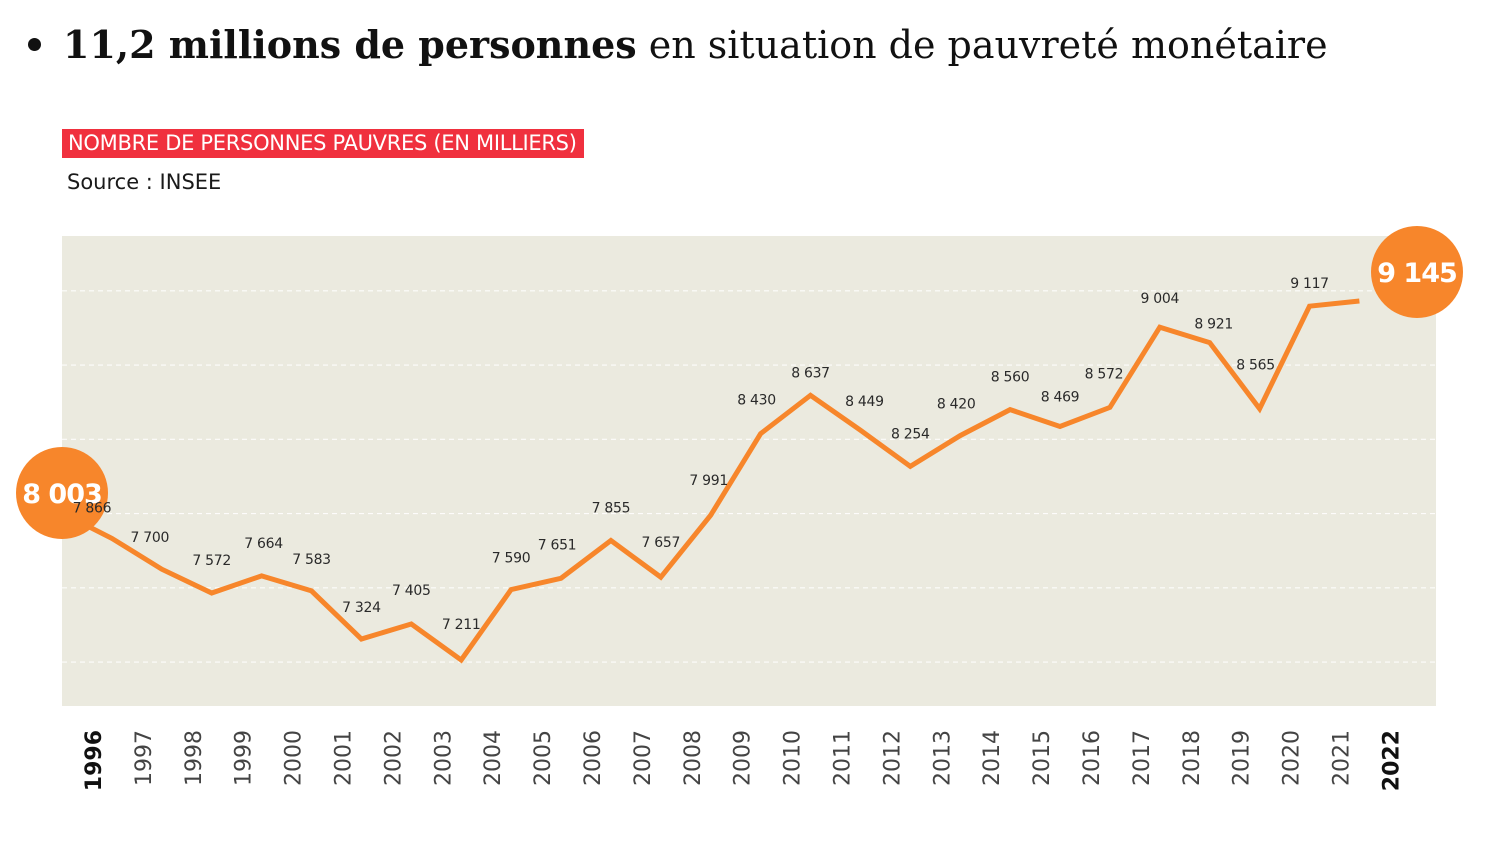 The width and height of the screenshot is (1486, 846). What do you see at coordinates (1255, 366) in the screenshot?
I see `data-label: 8 565` at bounding box center [1255, 366].